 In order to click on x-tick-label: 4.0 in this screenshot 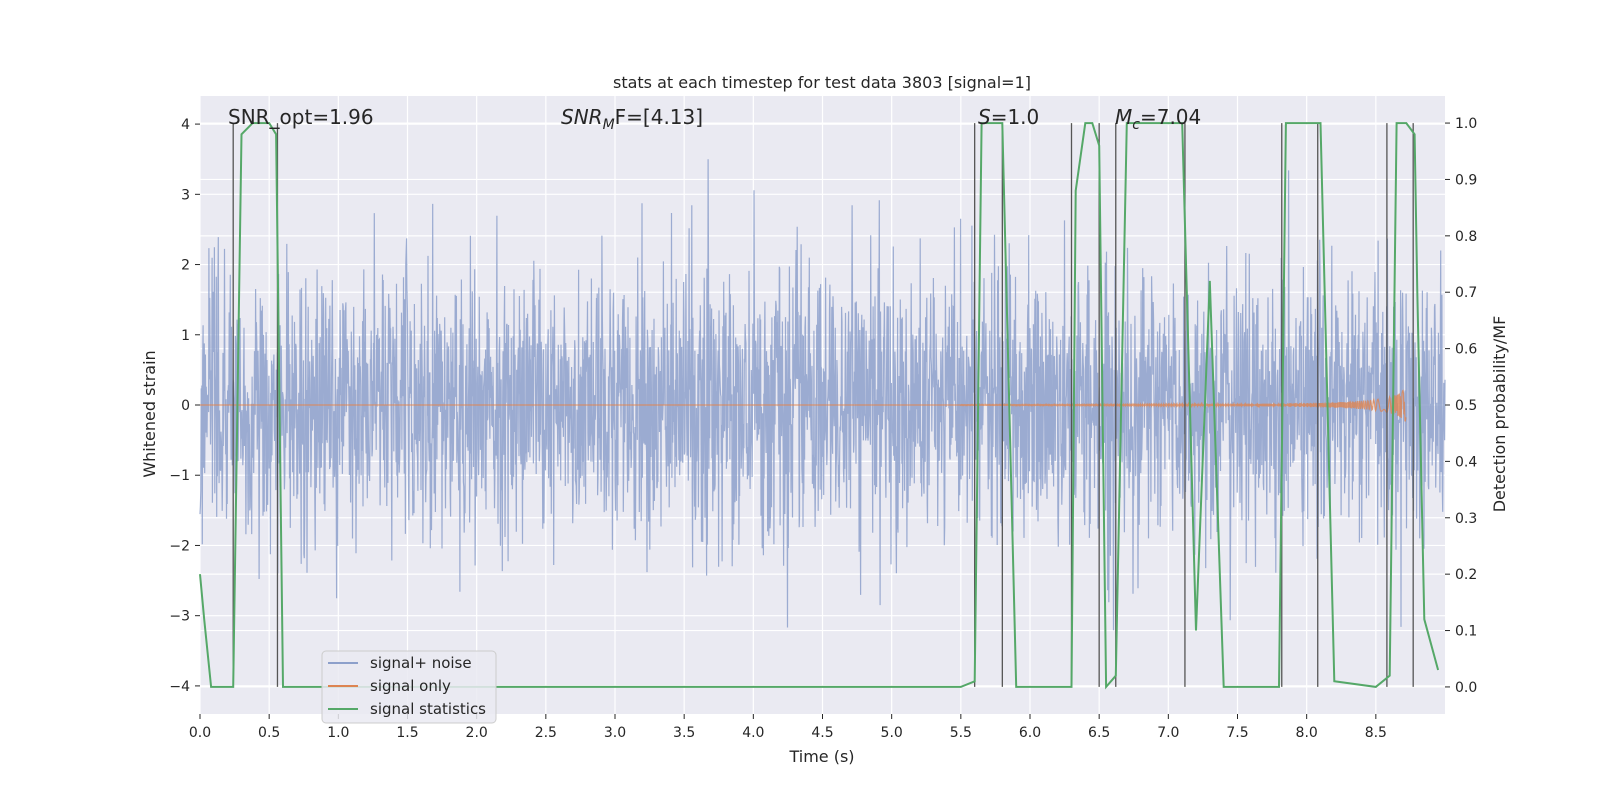, I will do `click(753, 733)`.